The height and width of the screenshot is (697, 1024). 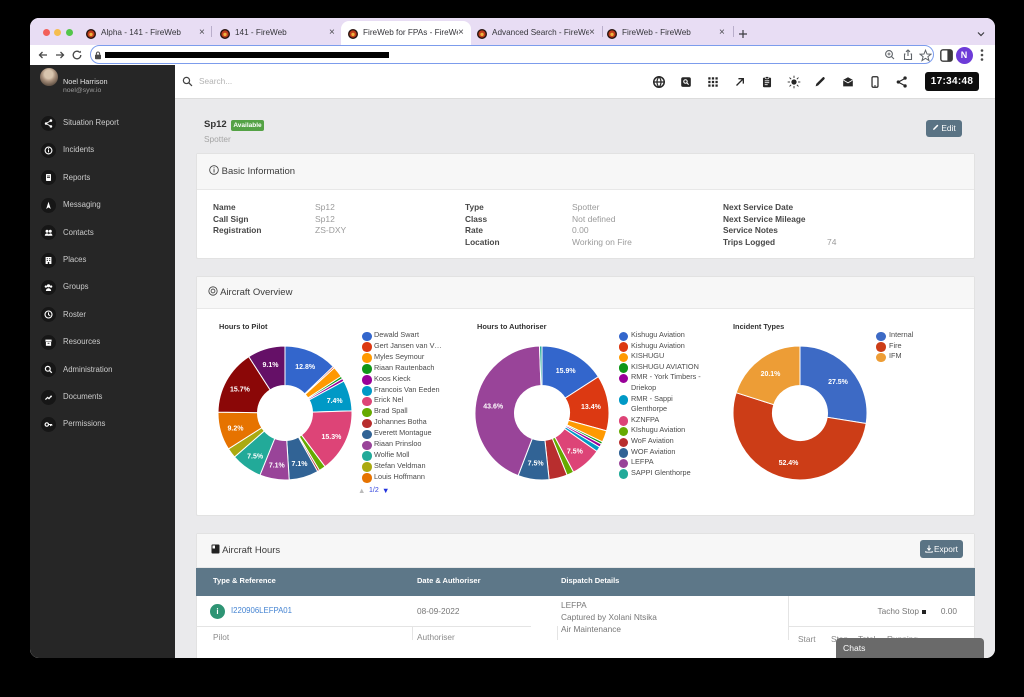 I want to click on svg-text: 9.2%, so click(x=236, y=429).